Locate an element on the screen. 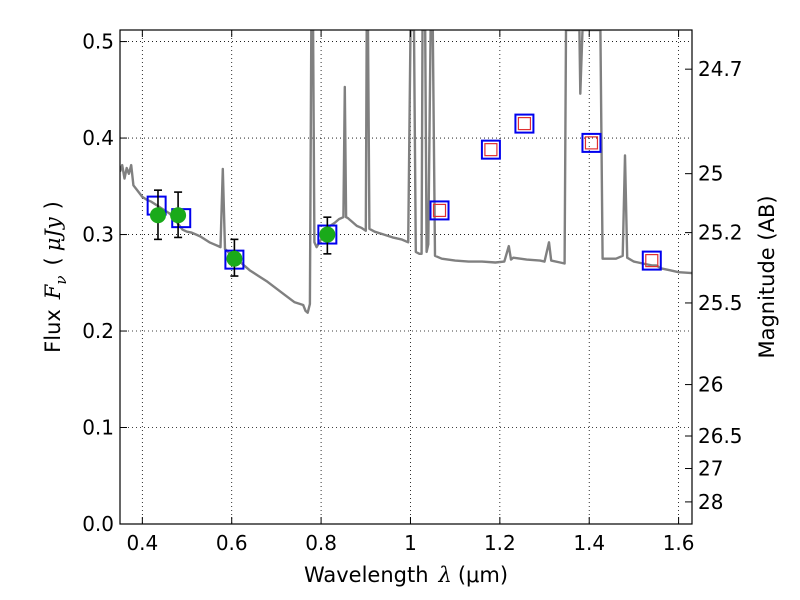 This screenshot has width=800, height=600. y2-tick-label: 25 is located at coordinates (710, 174).